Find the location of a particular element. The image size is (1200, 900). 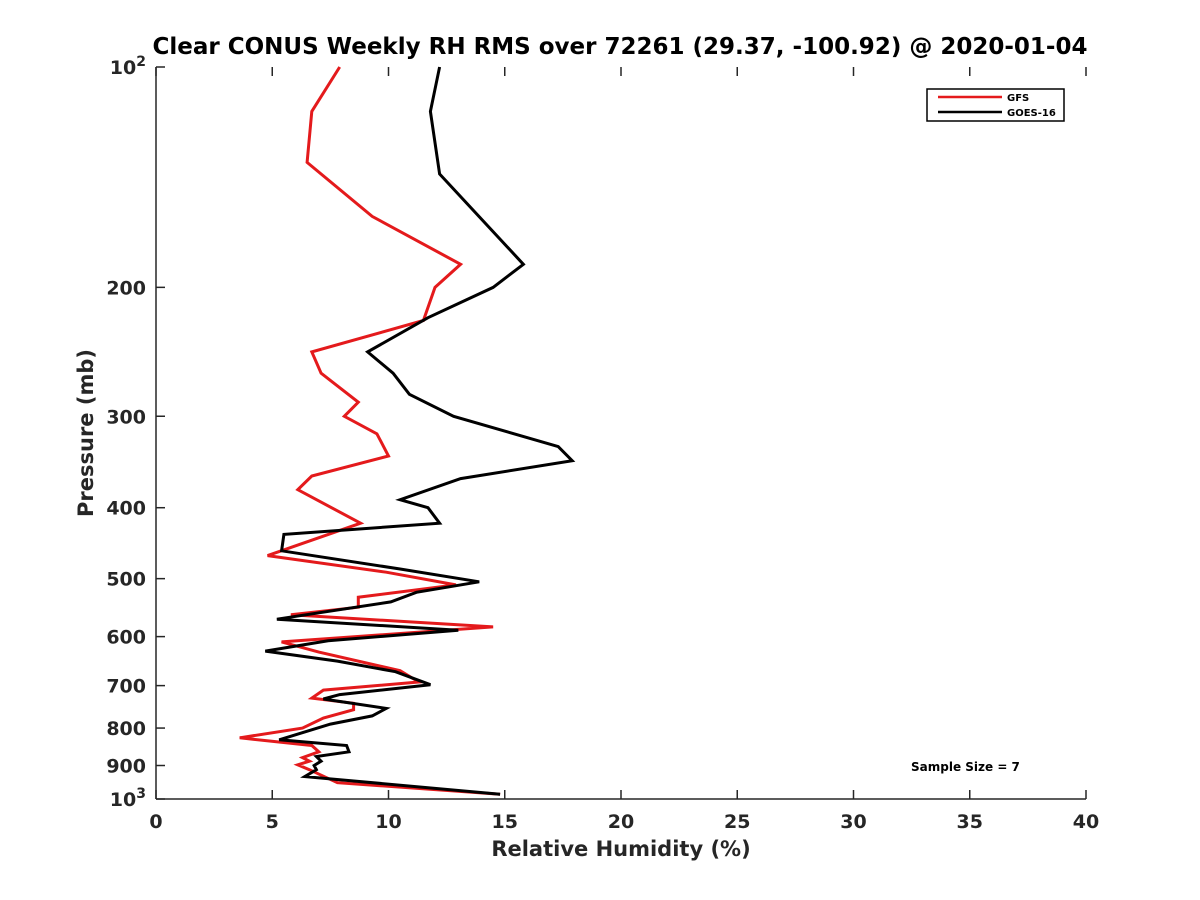

x-tick-label: 35 is located at coordinates (970, 822).